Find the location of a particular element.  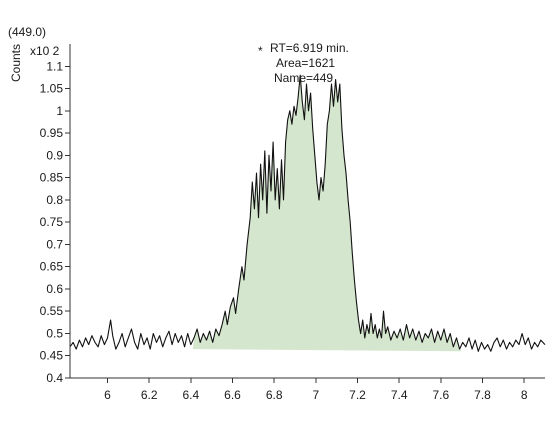

series-label: (449.0) is located at coordinates (27, 32).